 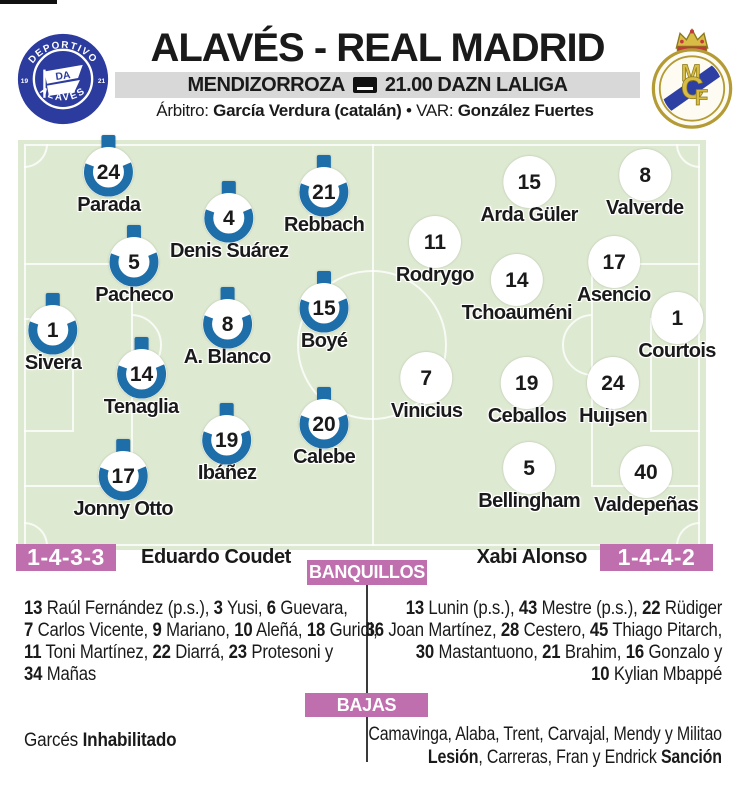 I want to click on bajas-line: Garcés Inhabilitado, so click(x=100, y=740).